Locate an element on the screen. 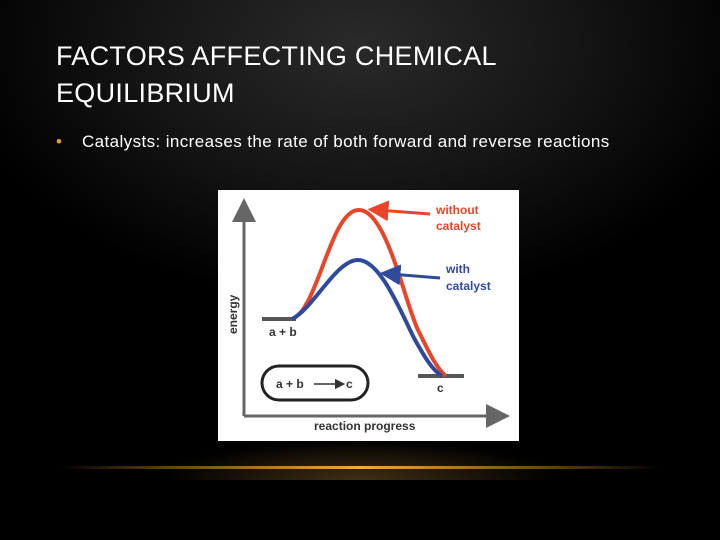 The height and width of the screenshot is (540, 720). reactant-label: a + b is located at coordinates (283, 332).